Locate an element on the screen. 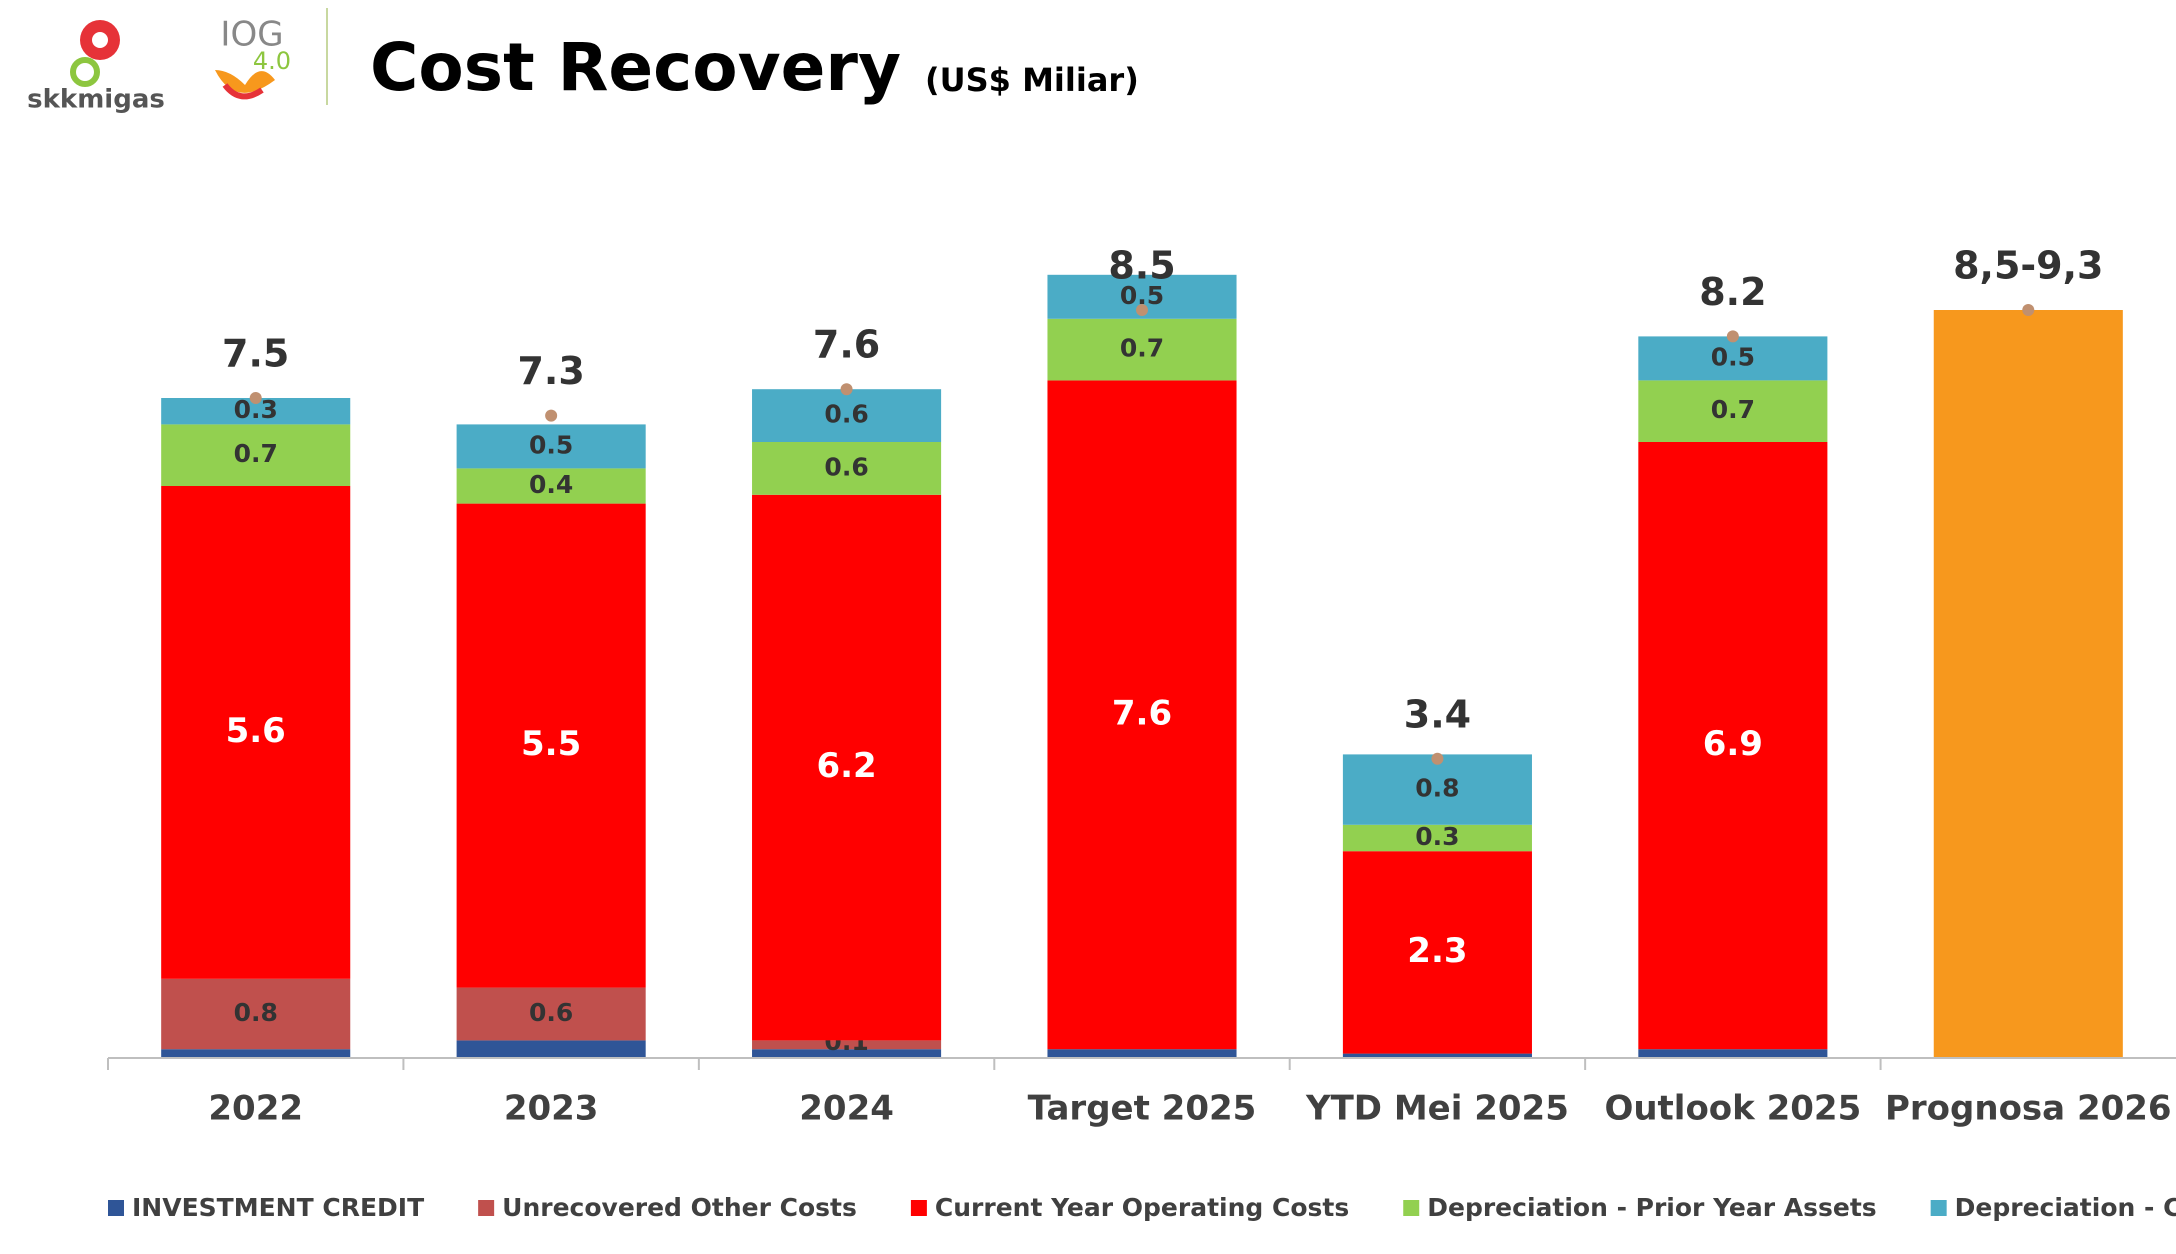 The width and height of the screenshot is (2176, 1254). total-label: 8,5-9,3 is located at coordinates (2028, 266).